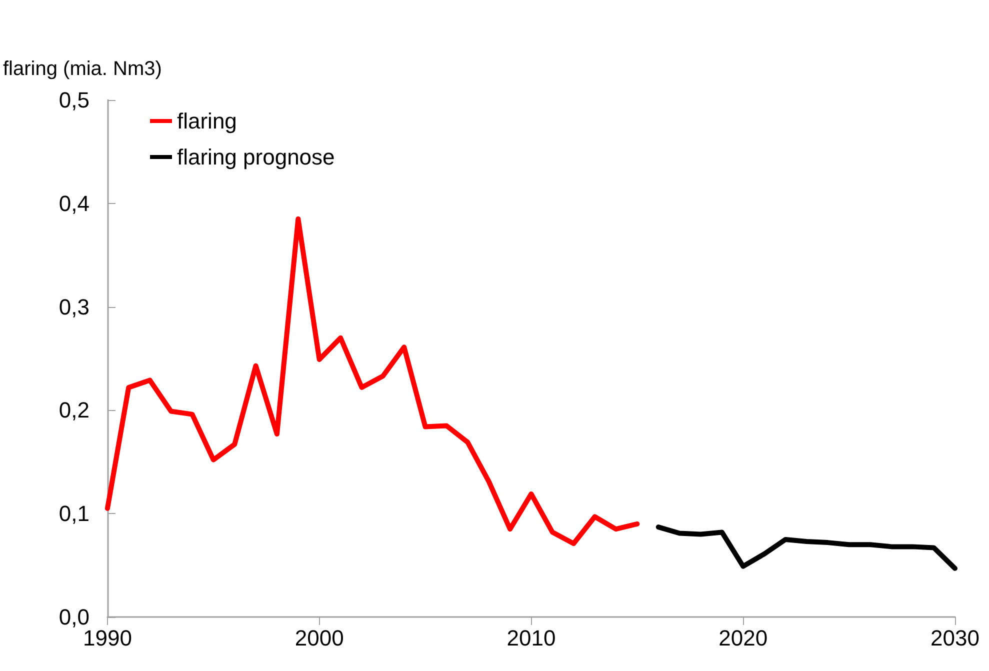 This screenshot has width=989, height=671. What do you see at coordinates (531, 638) in the screenshot?
I see `x-tick-label: 2010` at bounding box center [531, 638].